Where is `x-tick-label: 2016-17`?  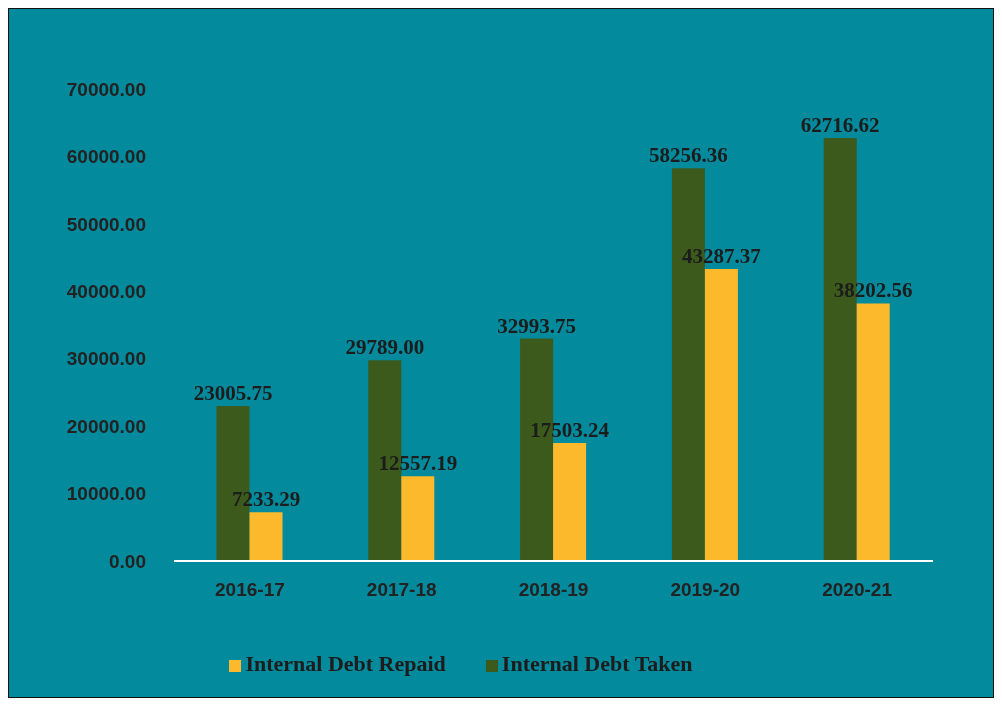
x-tick-label: 2016-17 is located at coordinates (250, 590).